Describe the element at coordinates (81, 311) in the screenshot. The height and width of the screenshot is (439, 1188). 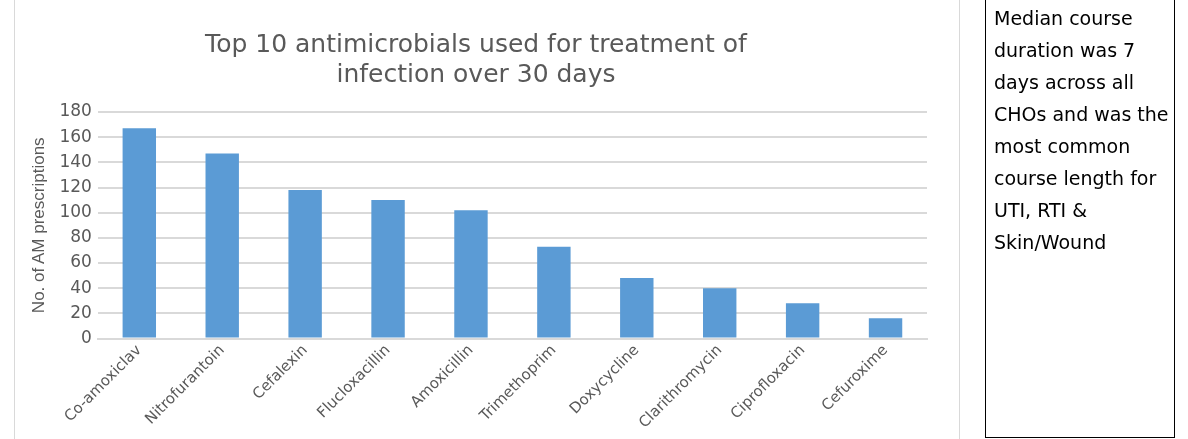
I see `y-tick-label: 20` at that location.